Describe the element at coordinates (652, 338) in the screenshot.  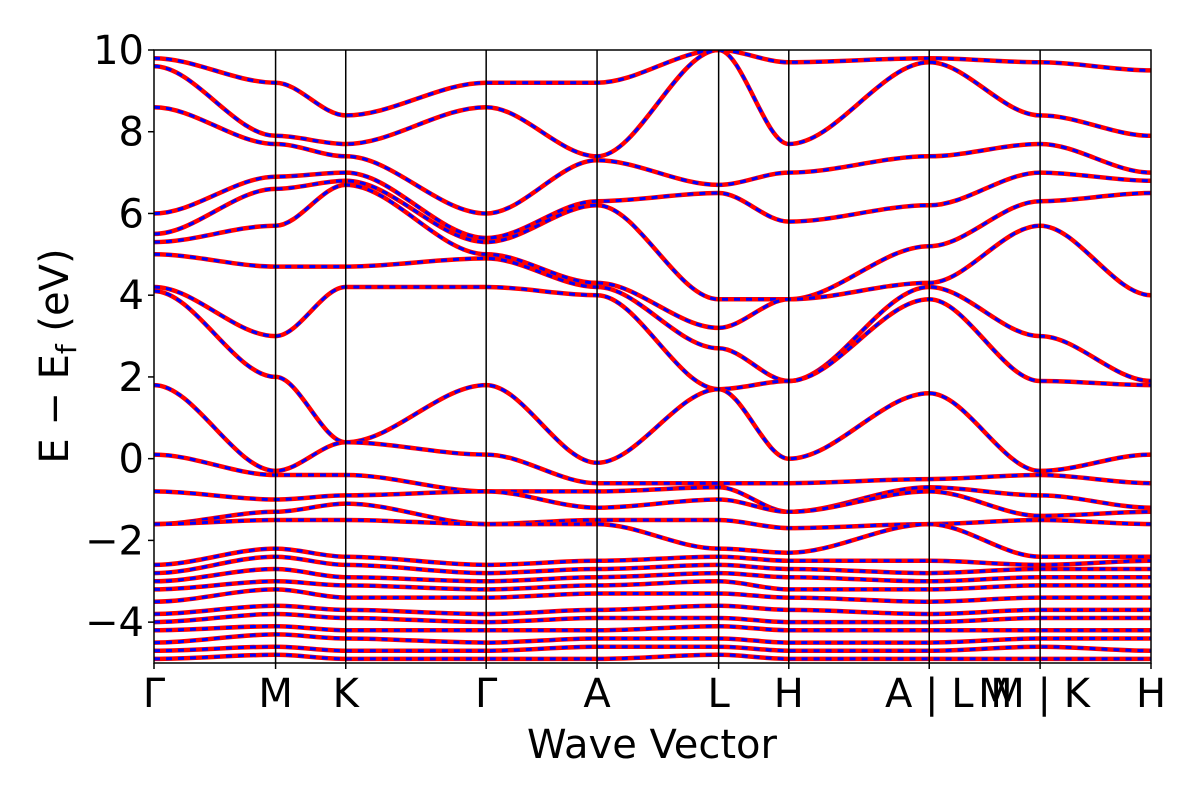
I see `band-8-dashed` at that location.